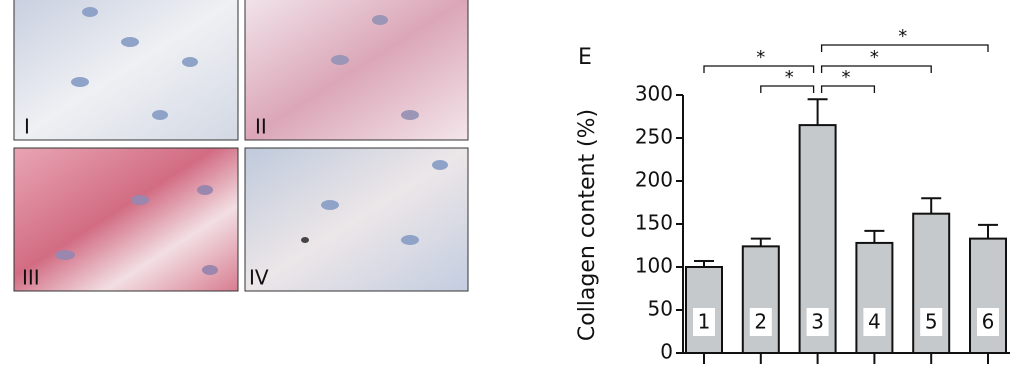 Image resolution: width=1024 pixels, height=366 pixels. I want to click on category-label: 5, so click(931, 322).